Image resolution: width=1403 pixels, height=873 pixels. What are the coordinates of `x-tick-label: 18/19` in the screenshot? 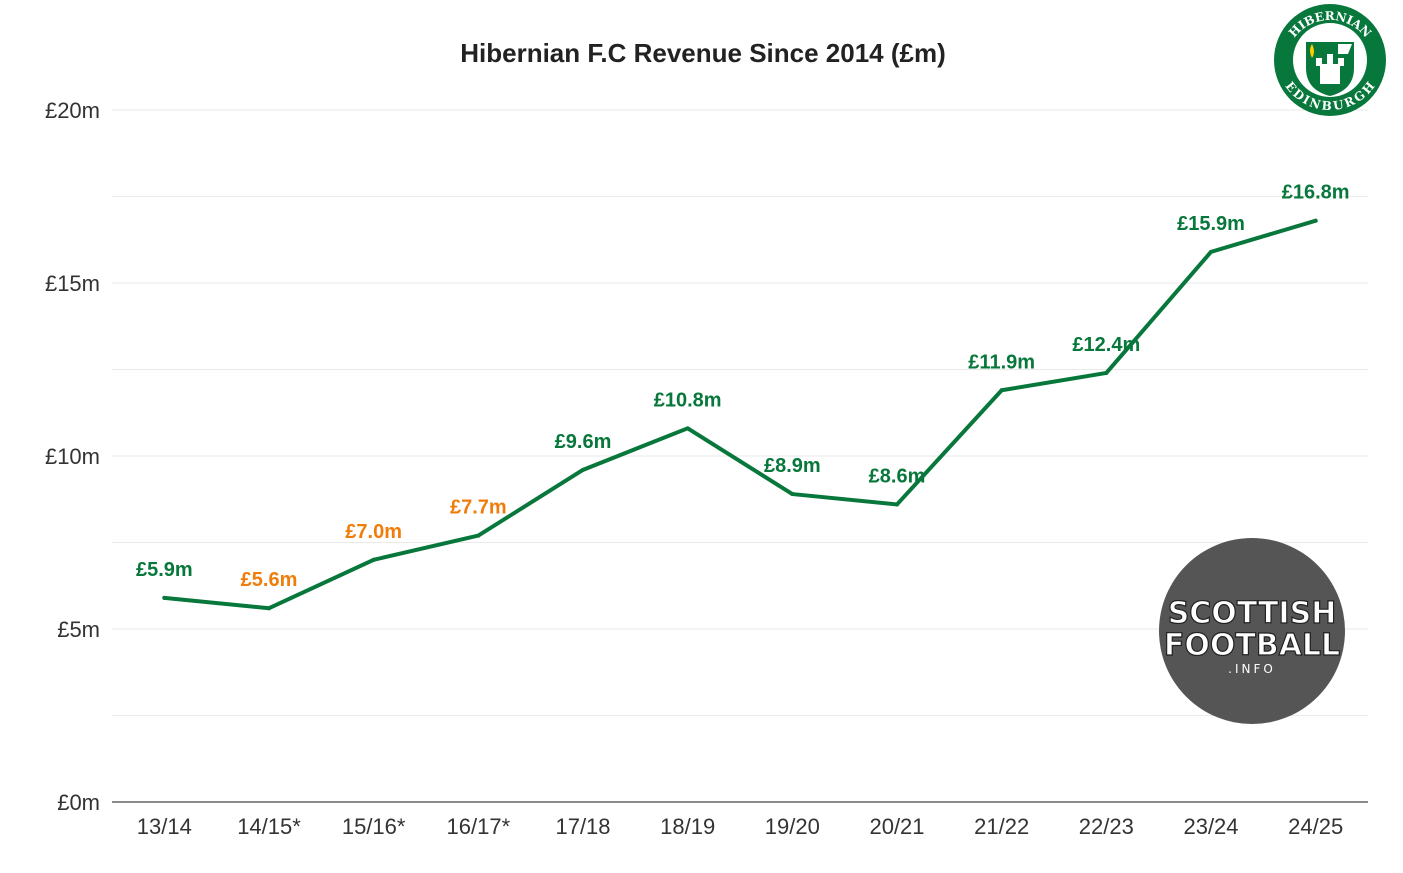 It's located at (687, 826).